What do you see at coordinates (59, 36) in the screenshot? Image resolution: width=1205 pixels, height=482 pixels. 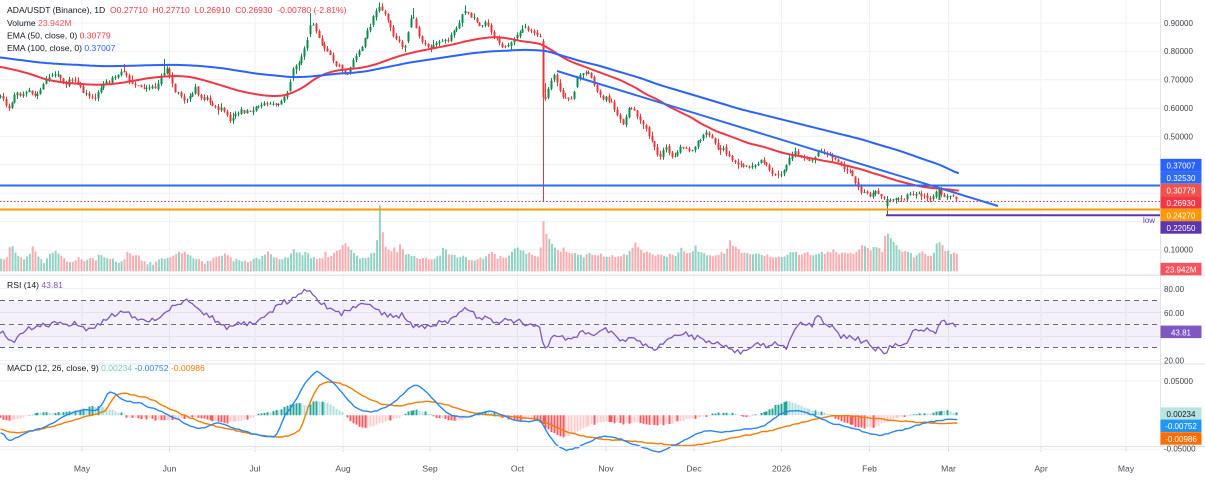 I see `svg-text: EMA (50, close, 0) 0.30779` at bounding box center [59, 36].